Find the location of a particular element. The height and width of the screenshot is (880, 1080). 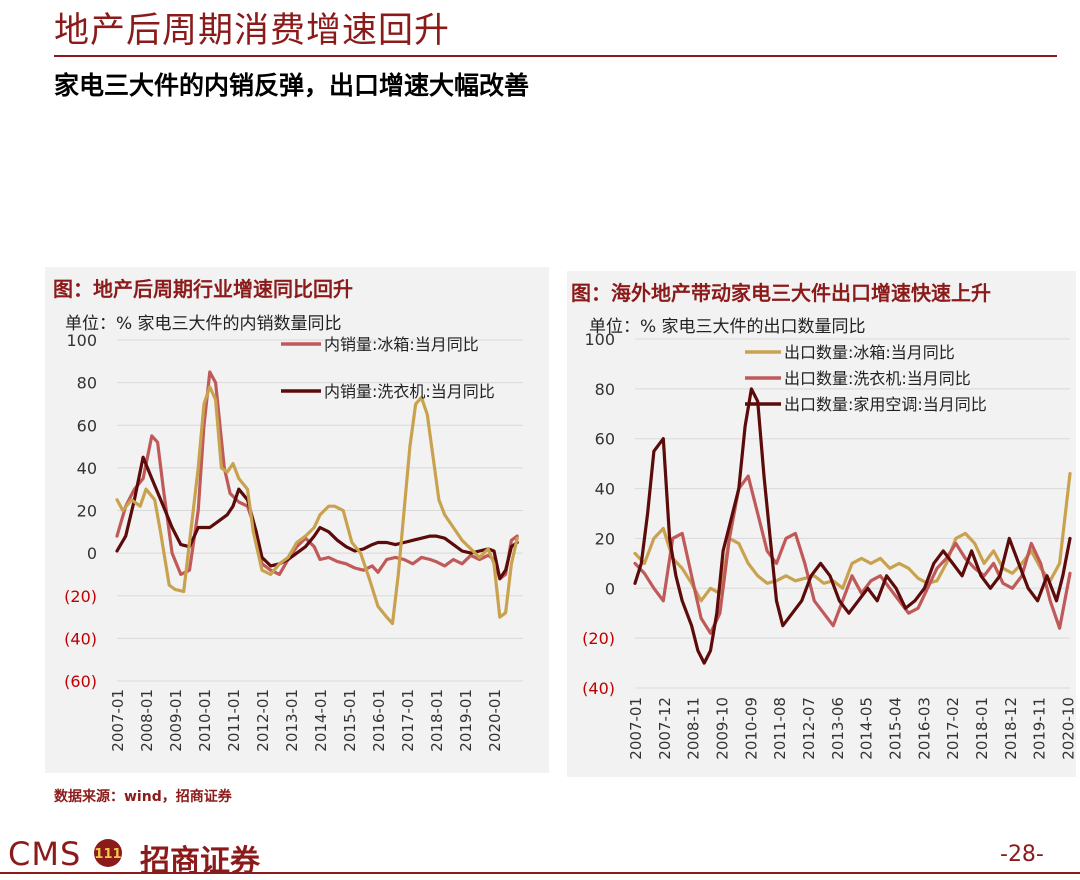

page-subtitle: 家电三大件的内销反弹，出口增速大幅改善 is located at coordinates (292, 85).